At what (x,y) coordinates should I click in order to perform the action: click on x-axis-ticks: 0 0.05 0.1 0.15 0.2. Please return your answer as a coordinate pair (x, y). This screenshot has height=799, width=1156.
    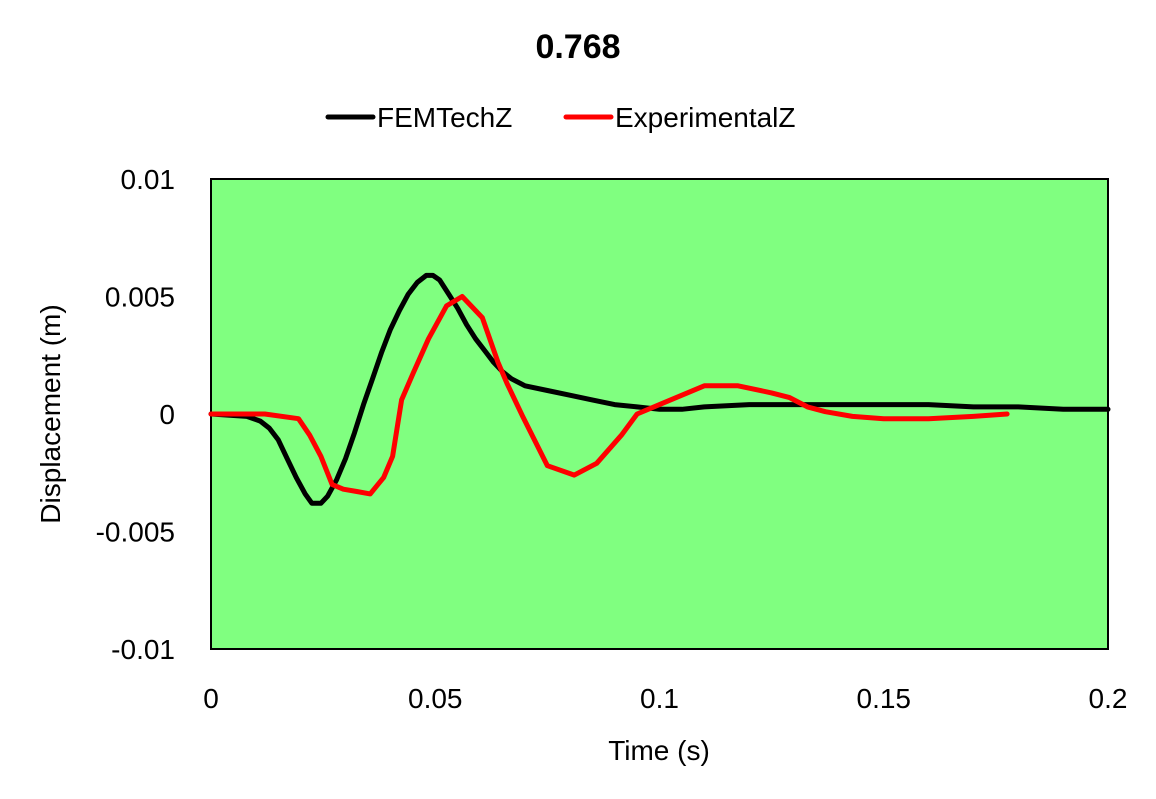
    Looking at the image, I should click on (665, 698).